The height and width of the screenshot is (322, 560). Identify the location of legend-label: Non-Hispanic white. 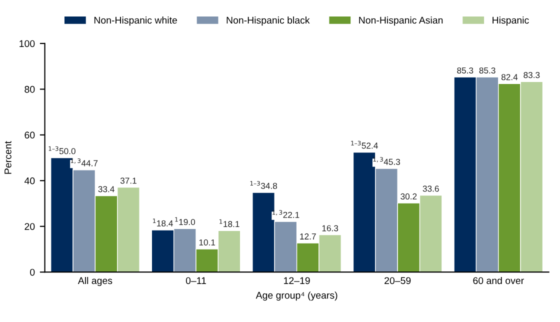
(135, 21).